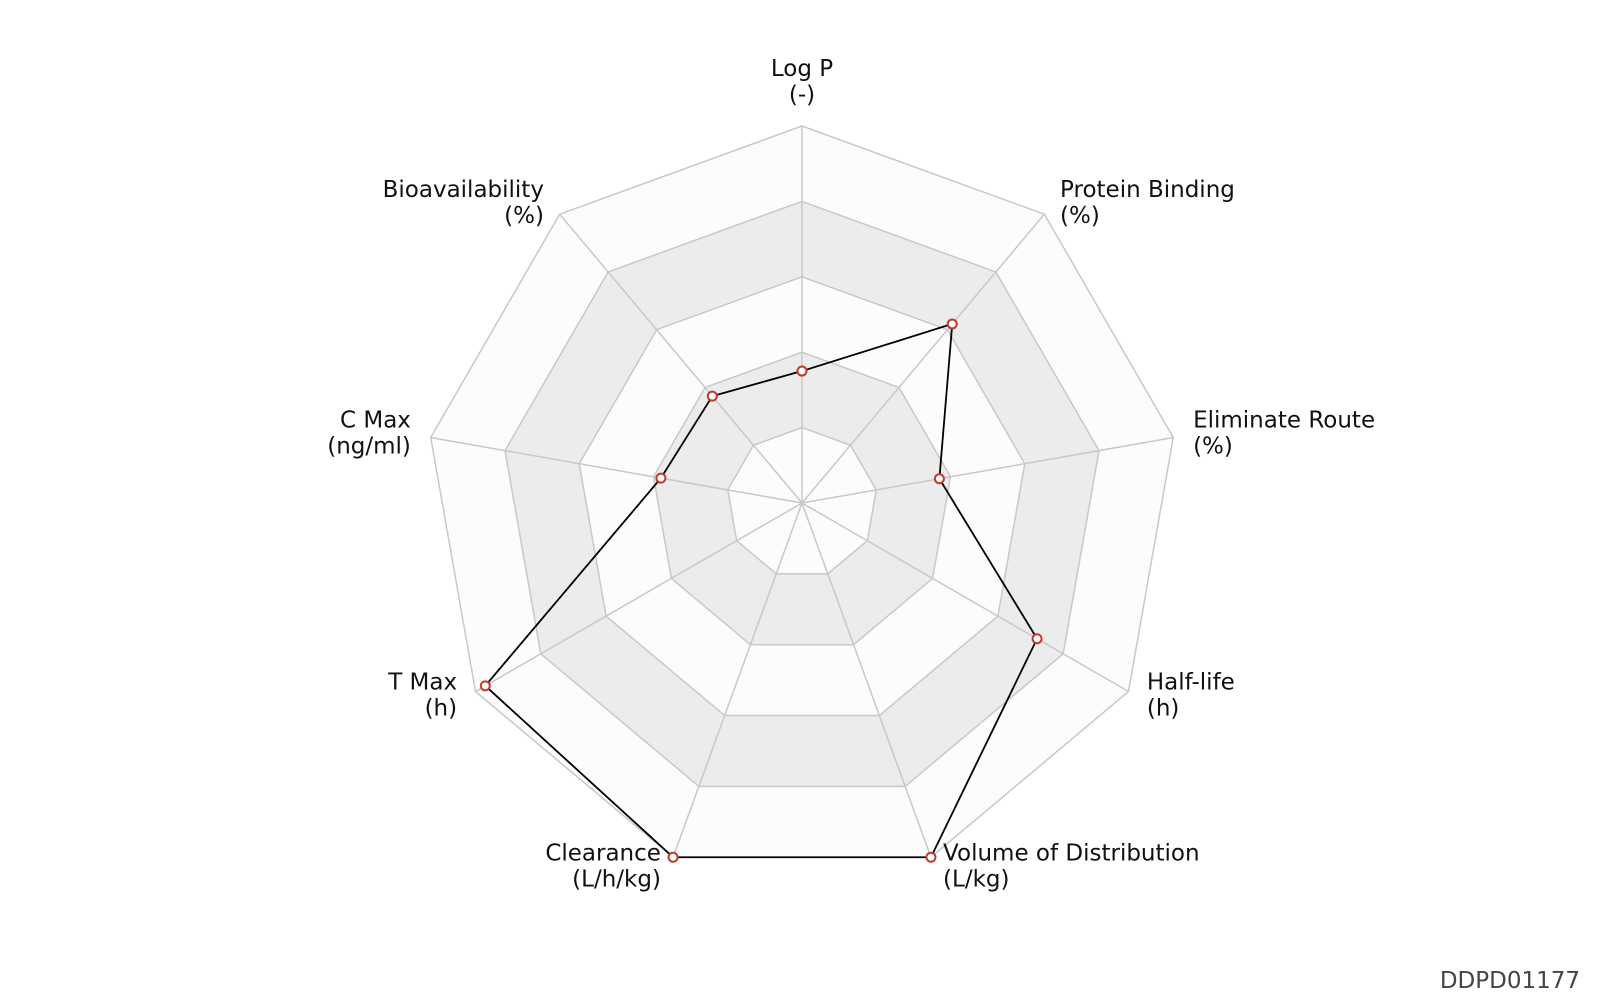 This screenshot has width=1600, height=1000. I want to click on axis-name: Log P, so click(802, 69).